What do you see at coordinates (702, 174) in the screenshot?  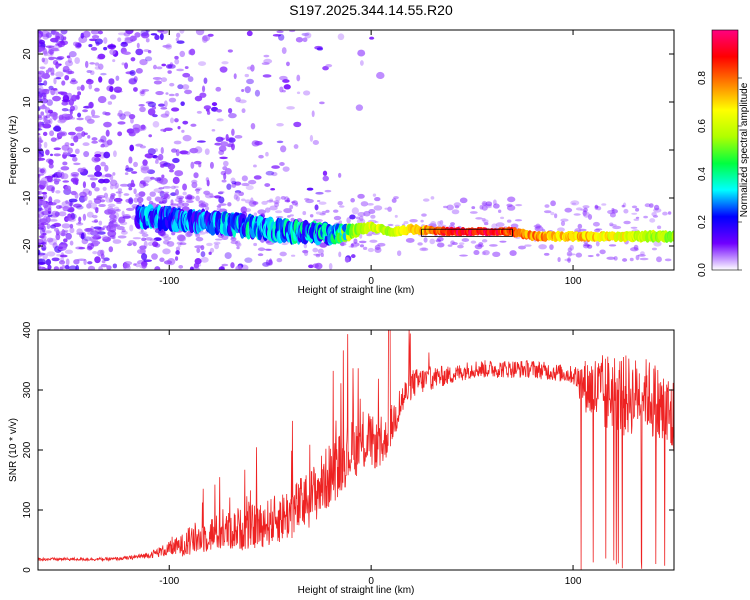 I see `colorbar-tick-label: 0.4` at bounding box center [702, 174].